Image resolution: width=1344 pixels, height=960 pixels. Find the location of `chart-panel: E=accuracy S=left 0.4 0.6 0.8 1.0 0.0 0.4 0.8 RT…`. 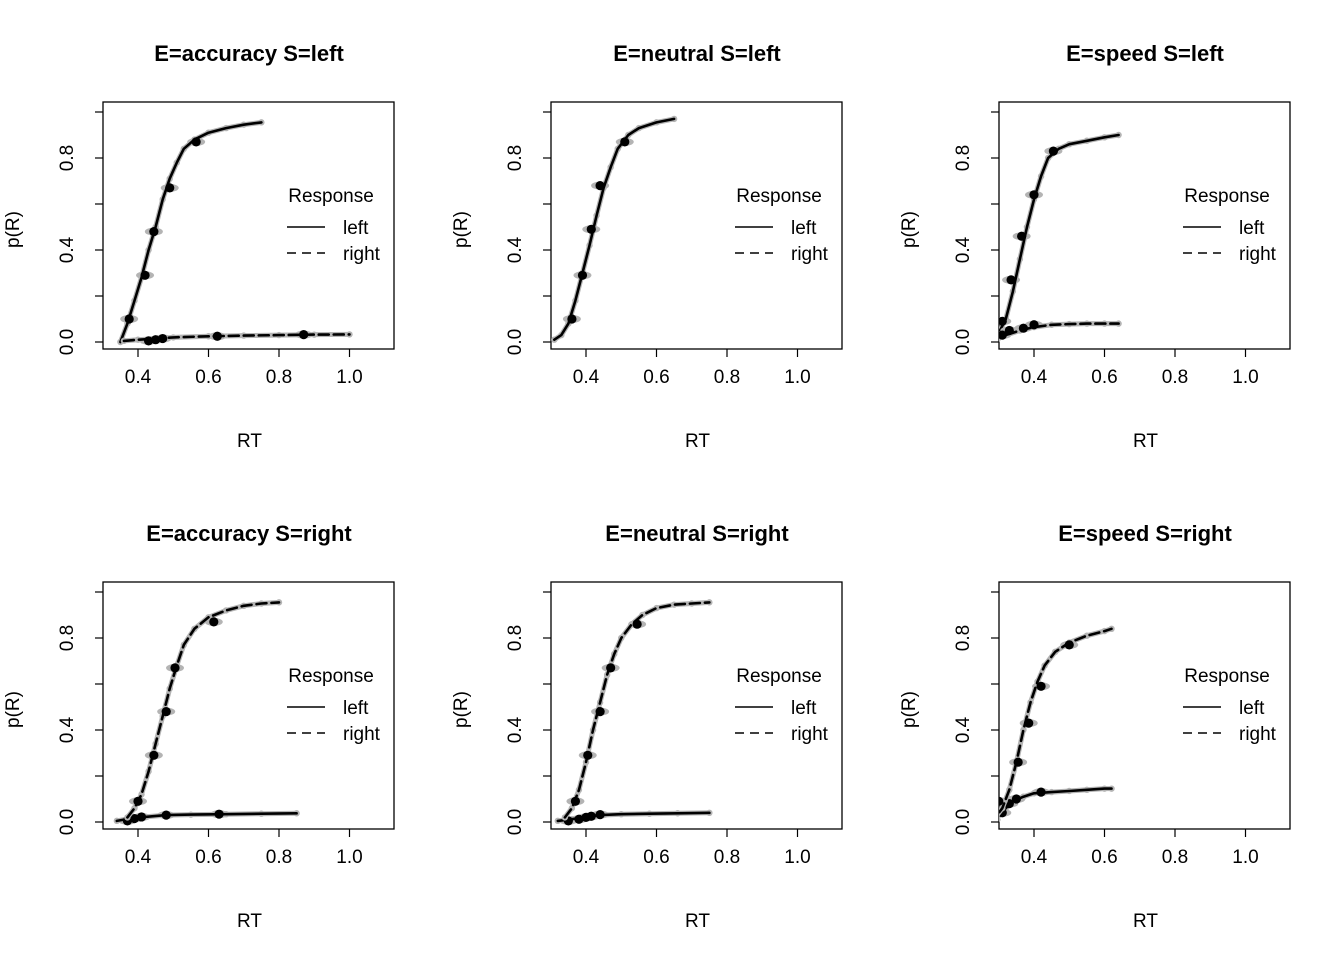

chart-panel: E=accuracy S=left 0.4 0.6 0.8 1.0 0.0 0.4 0.8 RT… is located at coordinates (199, 246).